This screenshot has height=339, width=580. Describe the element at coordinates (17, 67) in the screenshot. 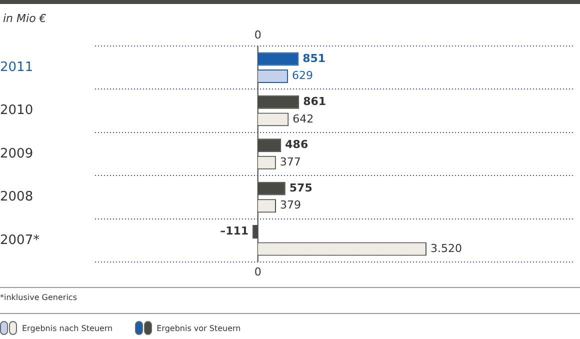

I see `y-tick-label: 2011` at that location.